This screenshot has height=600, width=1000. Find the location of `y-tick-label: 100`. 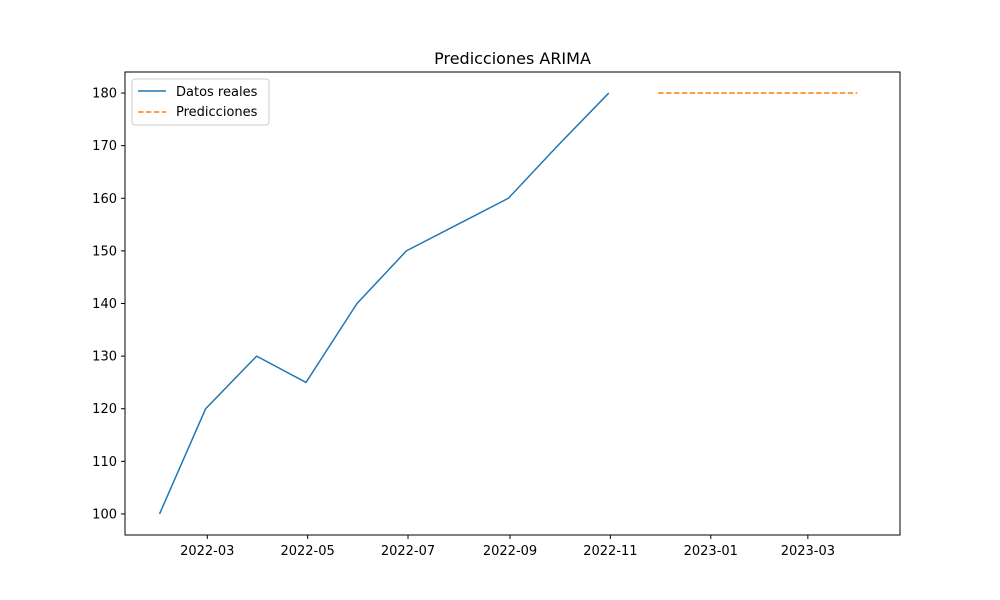

y-tick-label: 100 is located at coordinates (104, 514).